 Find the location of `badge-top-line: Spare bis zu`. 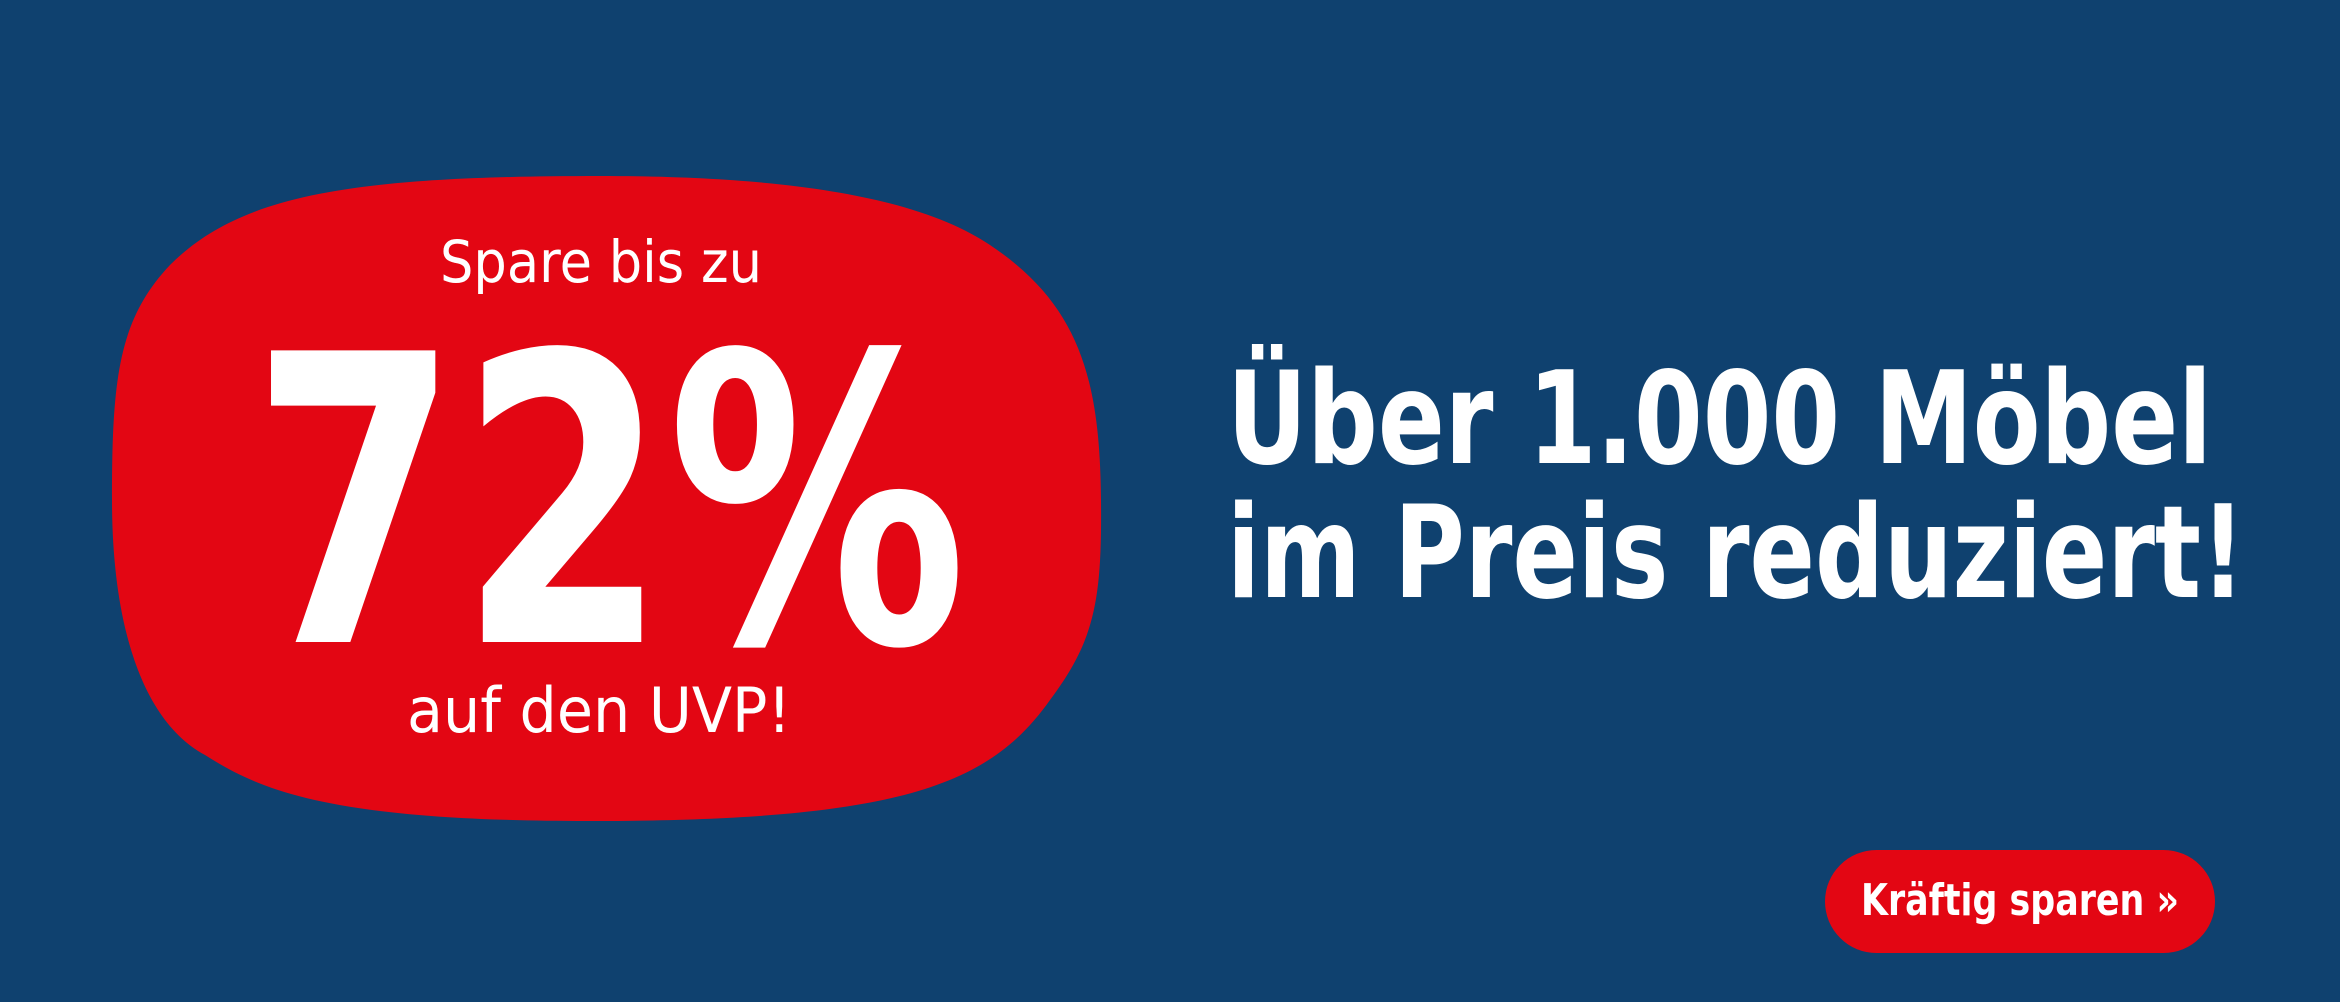

badge-top-line: Spare bis zu is located at coordinates (601, 262).